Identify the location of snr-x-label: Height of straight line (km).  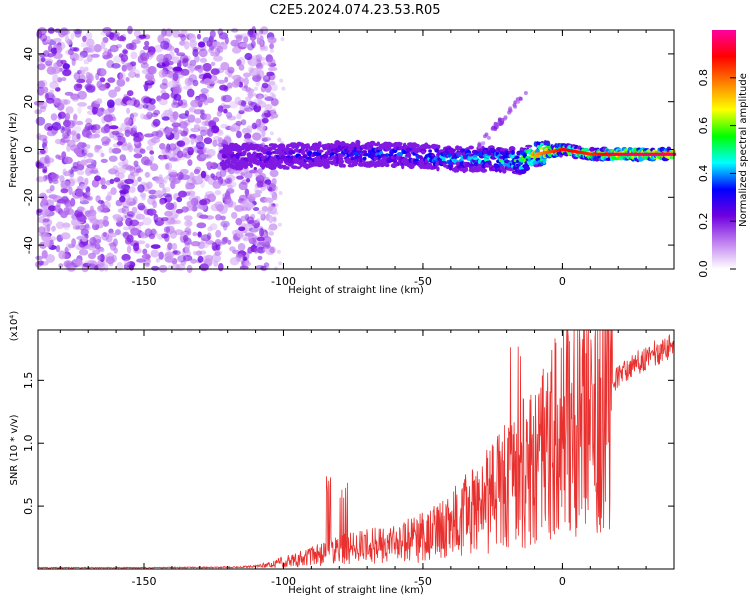
(356, 590).